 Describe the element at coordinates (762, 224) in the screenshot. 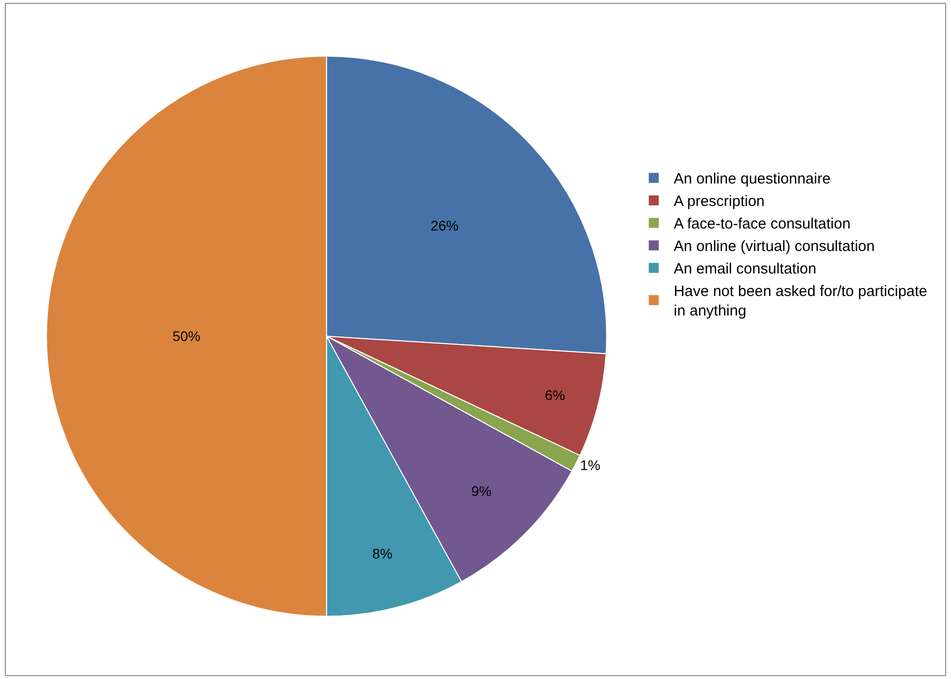

I see `legend-label: A face-to-face consultation` at that location.